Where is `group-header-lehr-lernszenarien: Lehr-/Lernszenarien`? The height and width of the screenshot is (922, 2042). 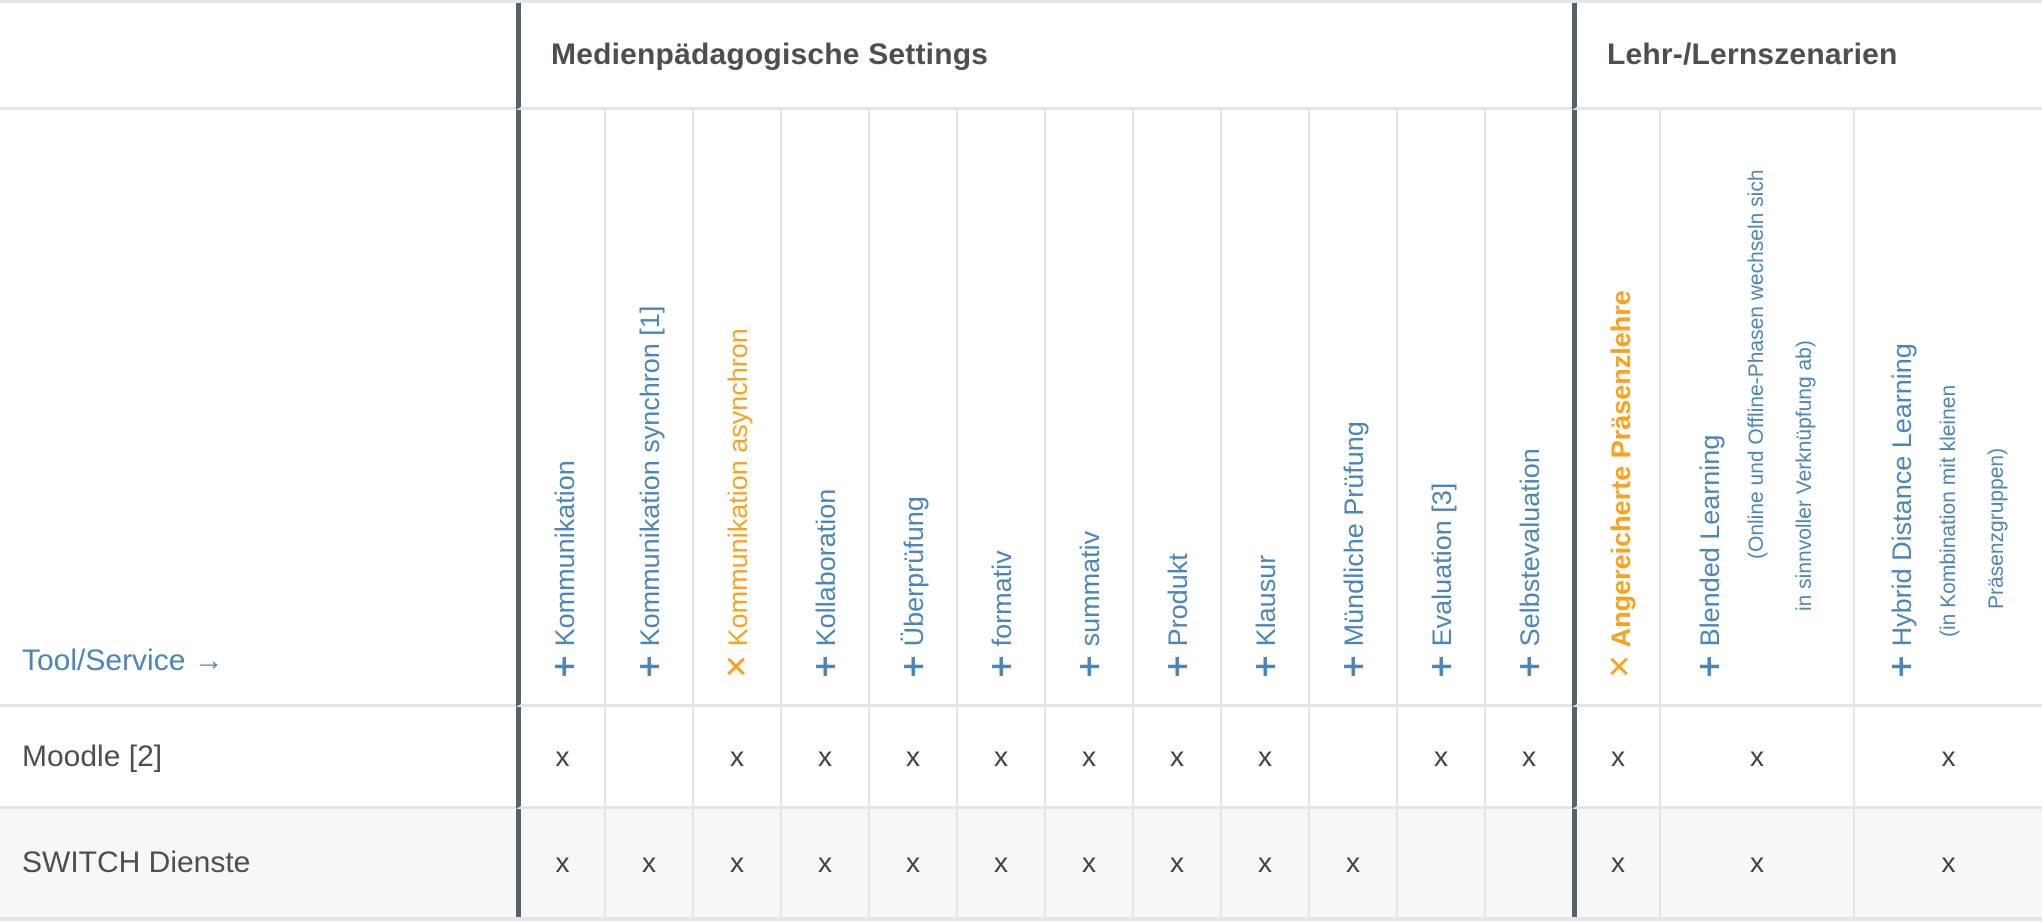 group-header-lehr-lernszenarien: Lehr-/Lernszenarien is located at coordinates (1807, 56).